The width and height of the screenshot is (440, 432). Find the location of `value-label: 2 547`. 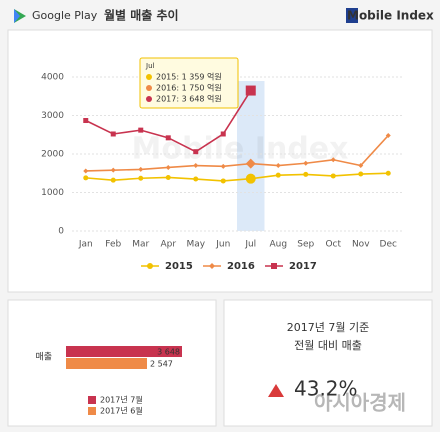

value-label: 2 547 is located at coordinates (161, 364).